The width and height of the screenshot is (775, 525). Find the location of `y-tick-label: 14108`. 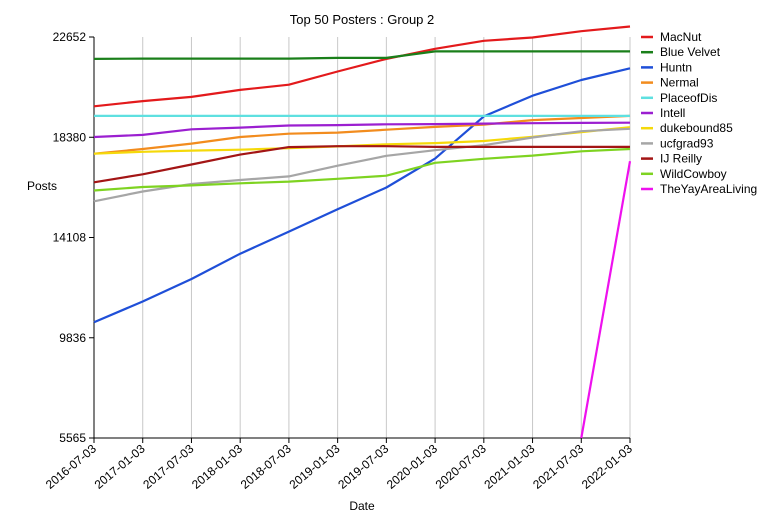

y-tick-label: 14108 is located at coordinates (70, 238).